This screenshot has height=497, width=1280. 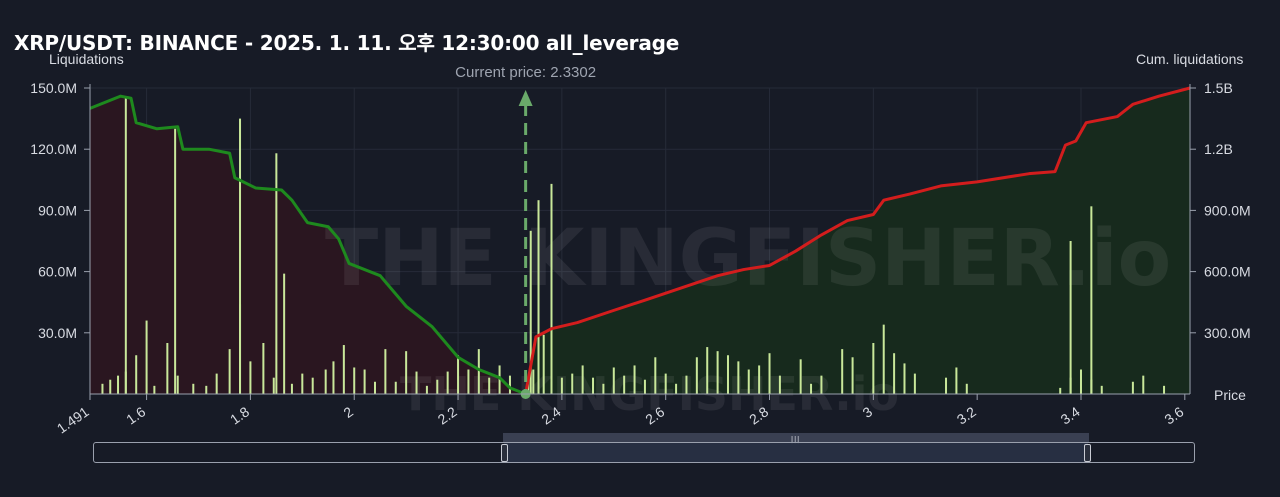 I want to click on current-price-marker: Current price: 2.3302, so click(x=525, y=231).